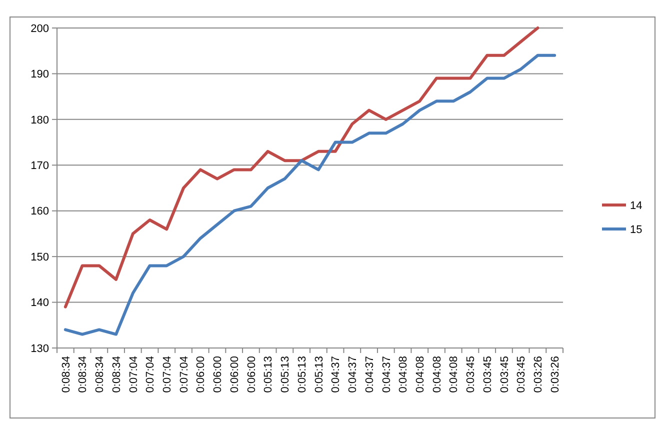 This screenshot has width=657, height=438. What do you see at coordinates (39, 348) in the screenshot?
I see `y-tick-label: 130` at bounding box center [39, 348].